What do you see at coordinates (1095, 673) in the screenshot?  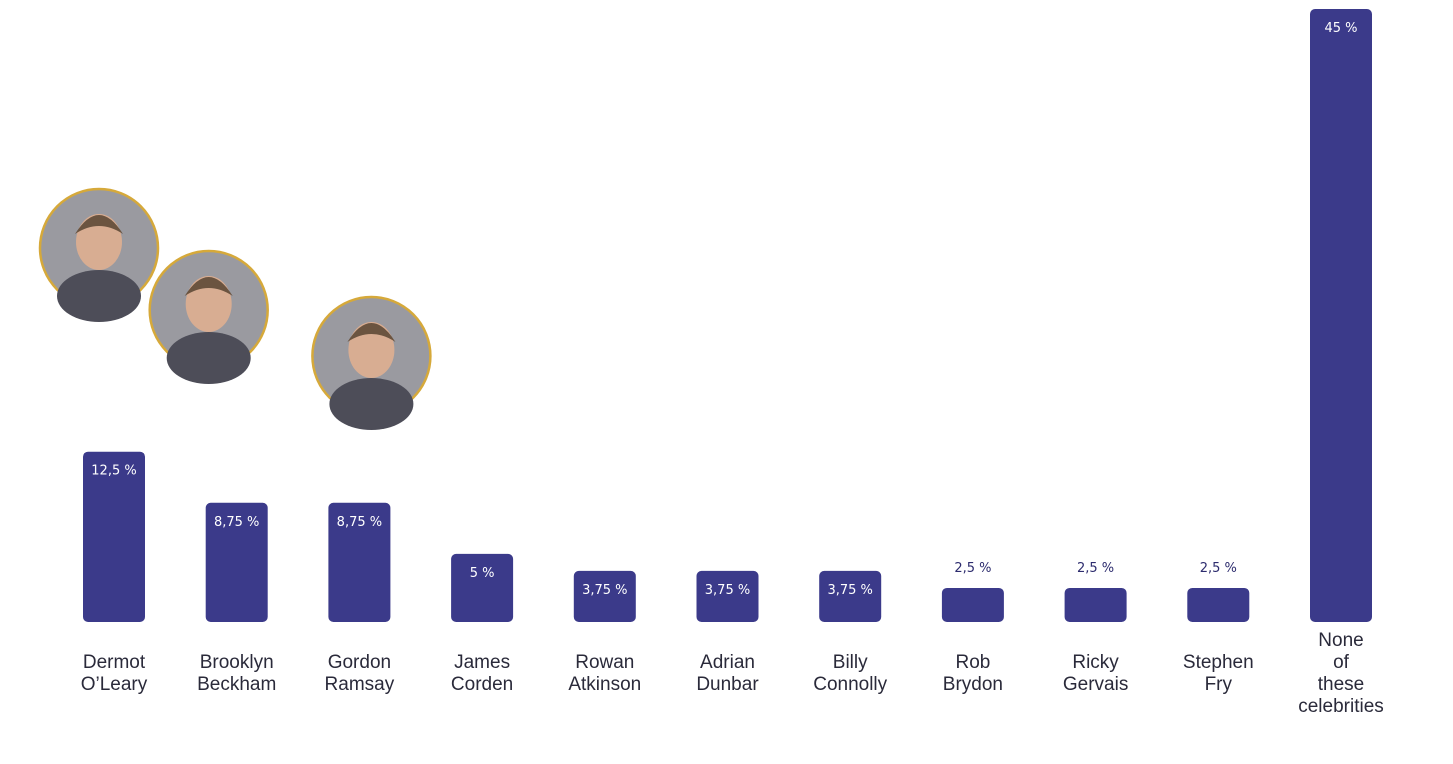 I see `category-label-ricky-gervais: Ricky Gervais` at bounding box center [1095, 673].